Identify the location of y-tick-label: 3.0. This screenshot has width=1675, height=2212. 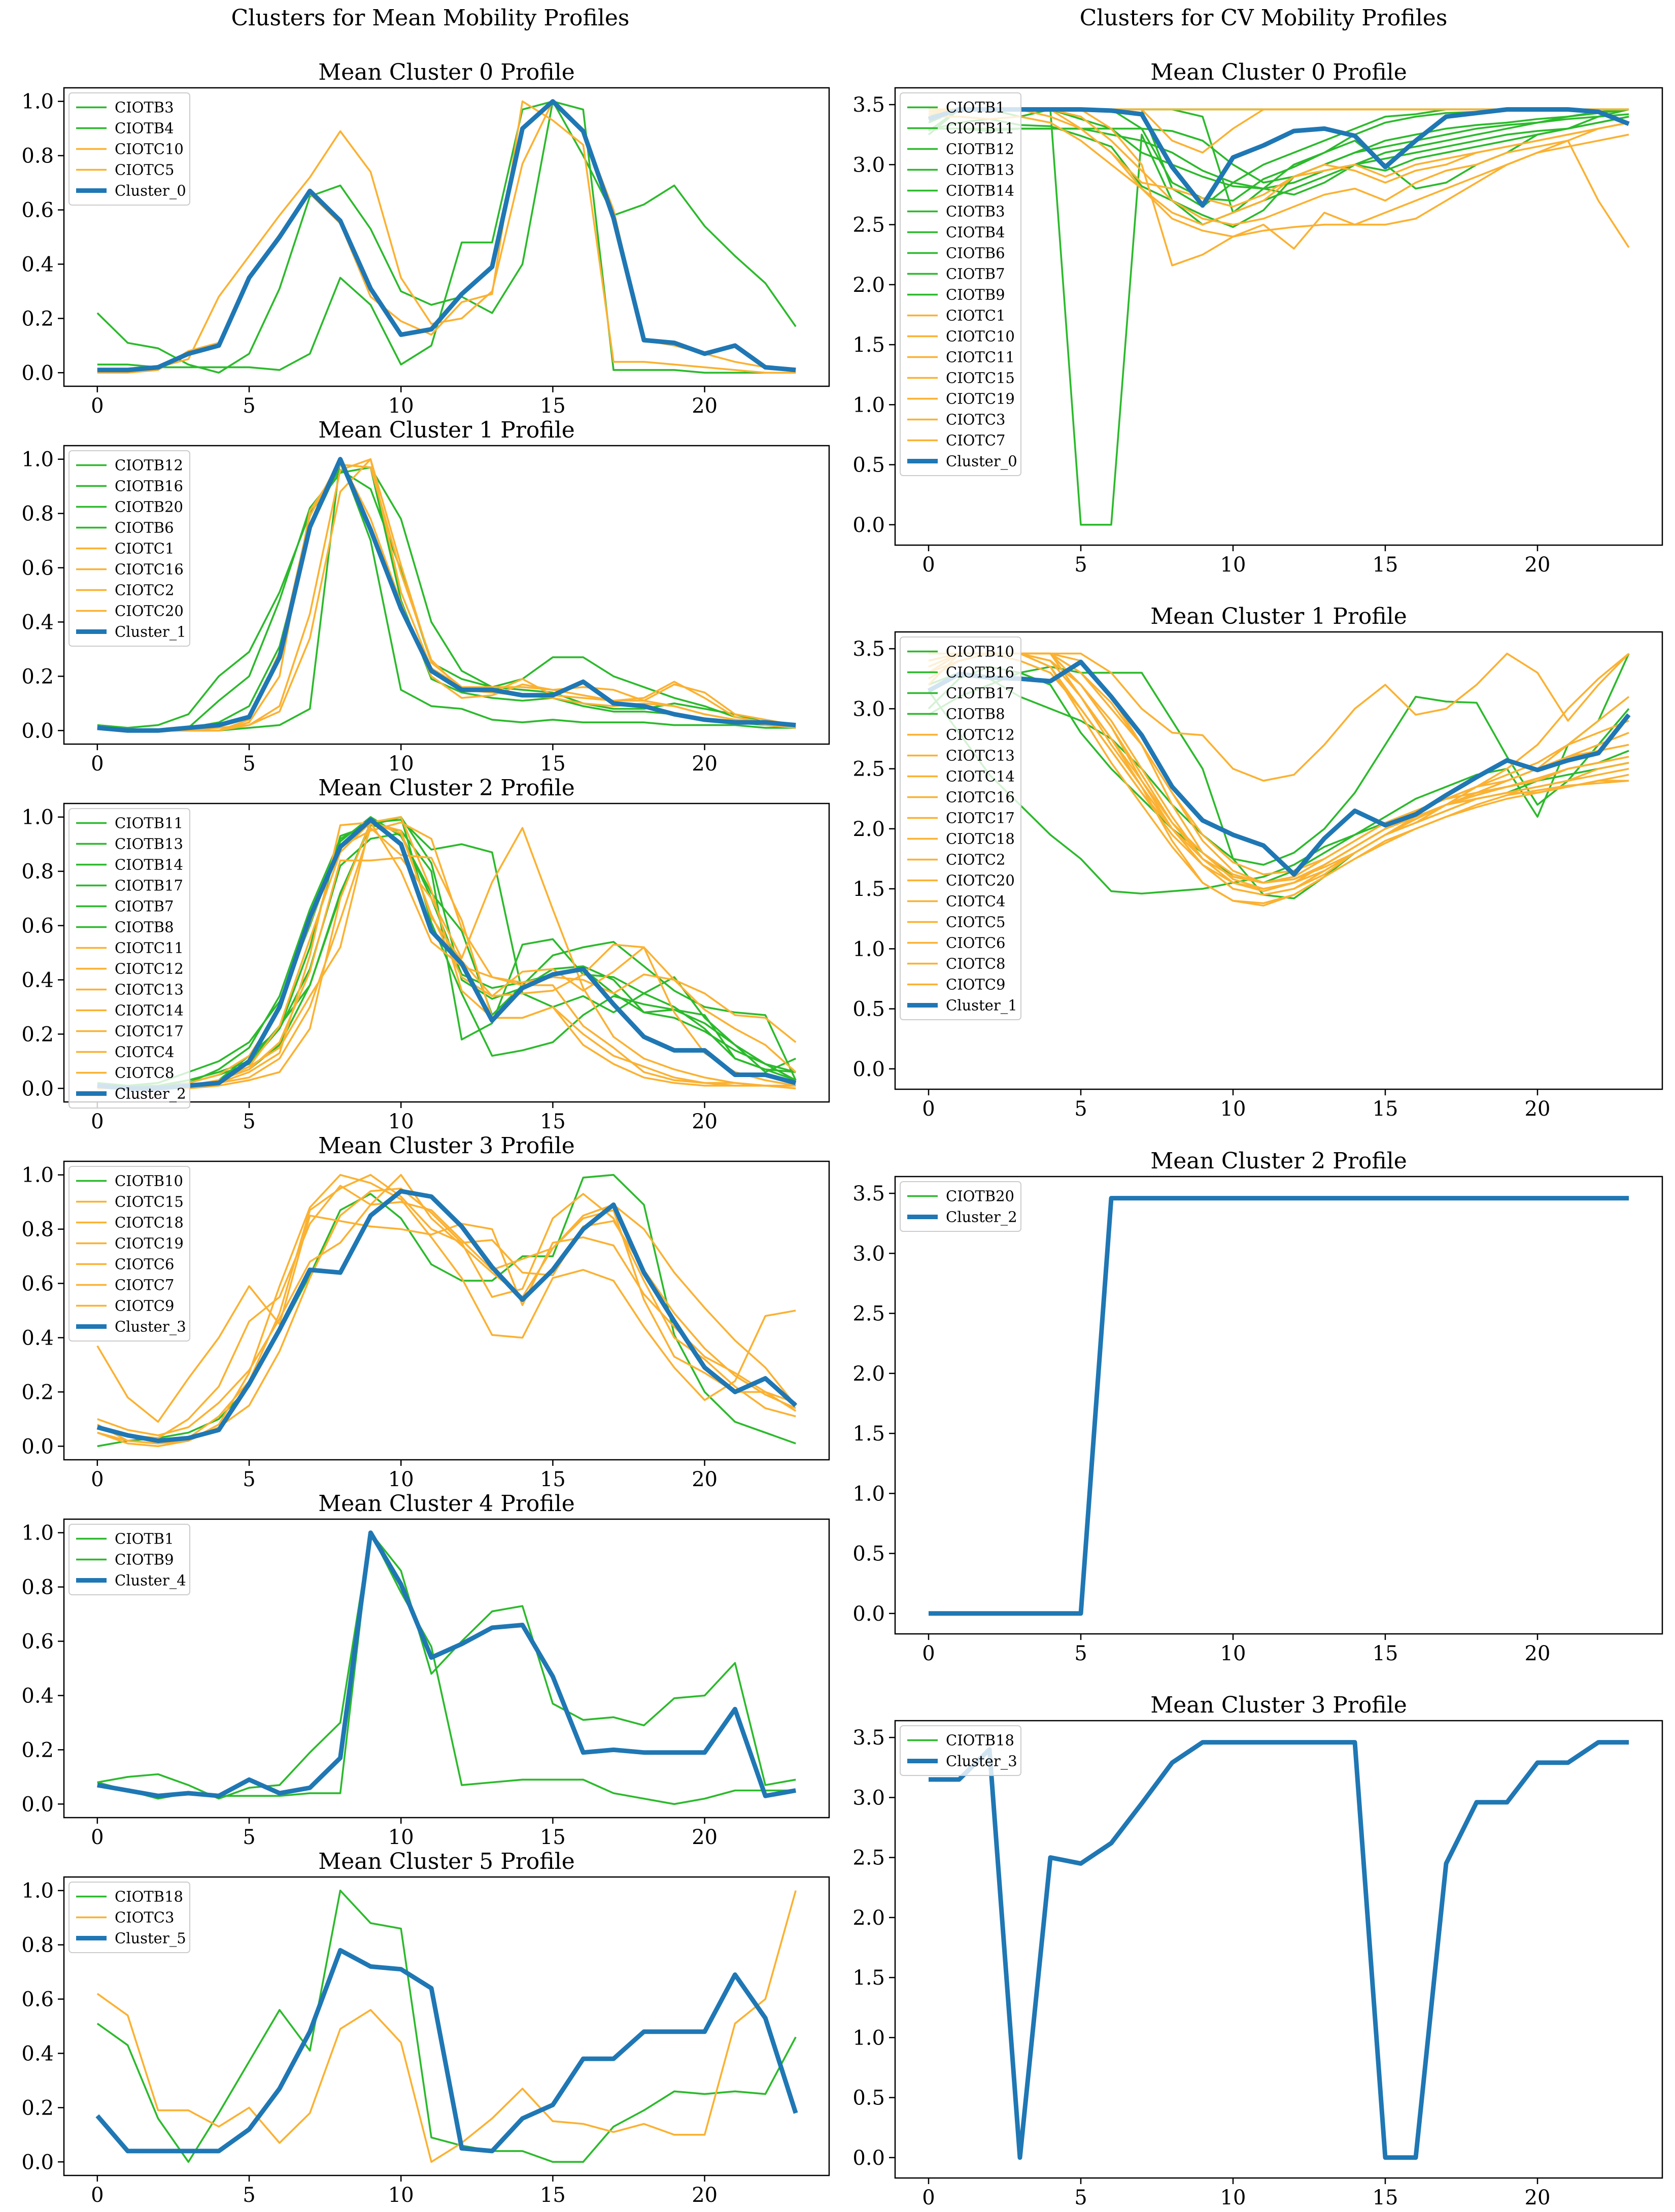
(868, 1253).